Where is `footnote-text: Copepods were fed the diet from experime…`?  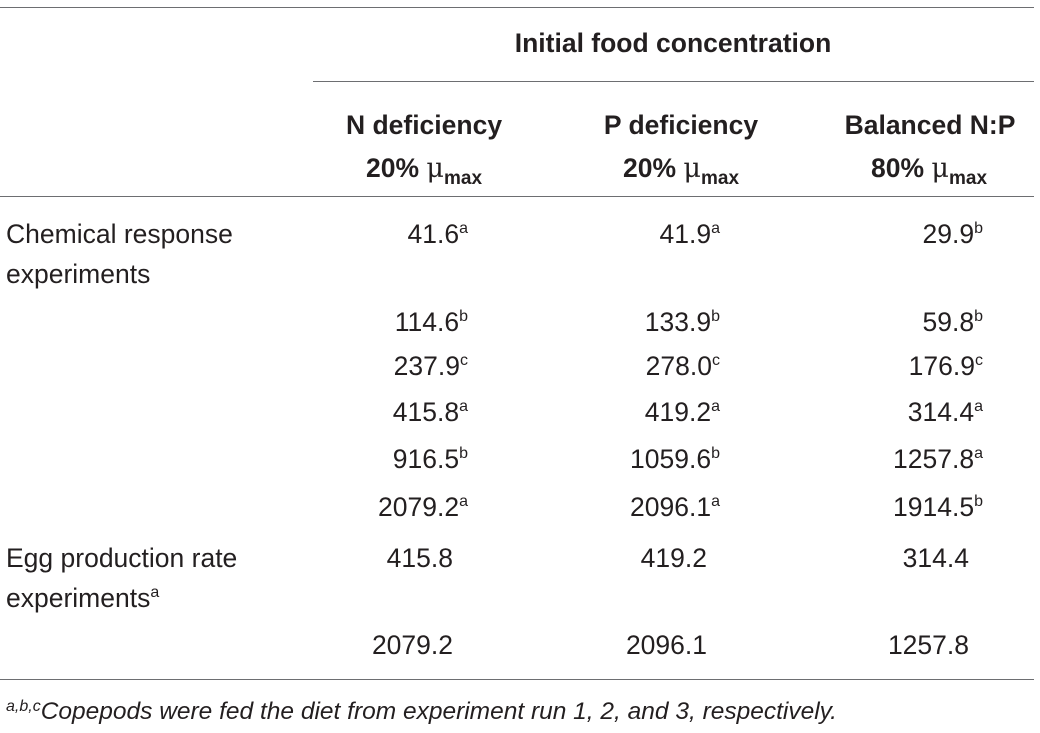 footnote-text: Copepods were fed the diet from experime… is located at coordinates (438, 711).